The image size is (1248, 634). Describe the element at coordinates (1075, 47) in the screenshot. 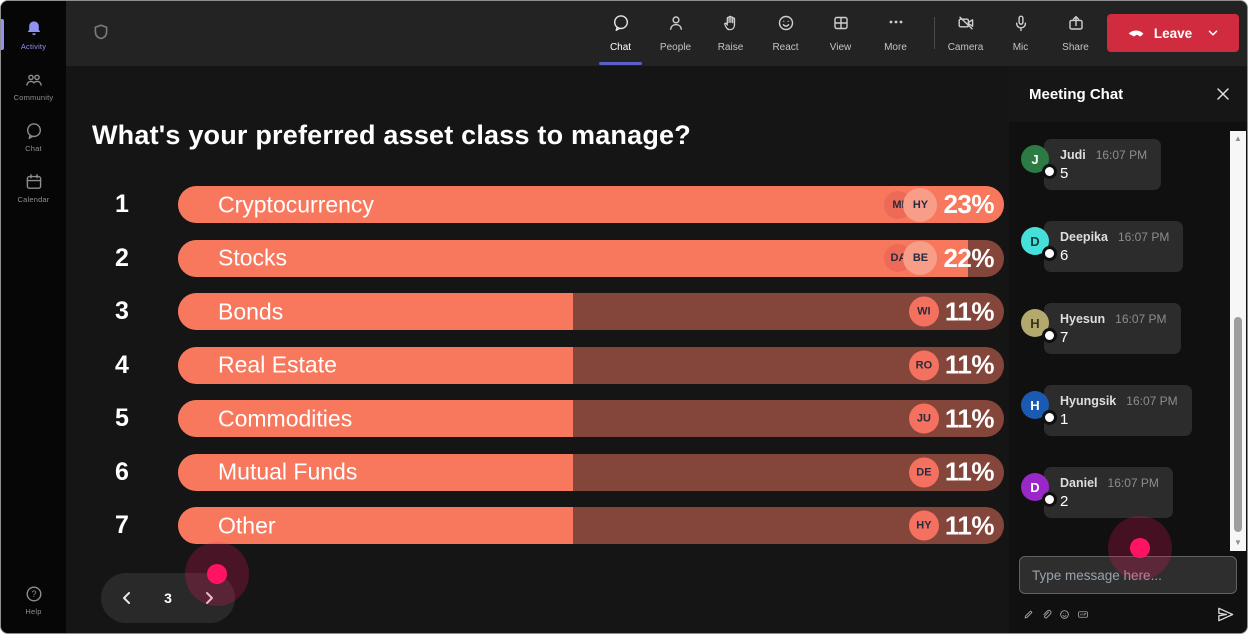

I see `toolbar-label: Share` at that location.